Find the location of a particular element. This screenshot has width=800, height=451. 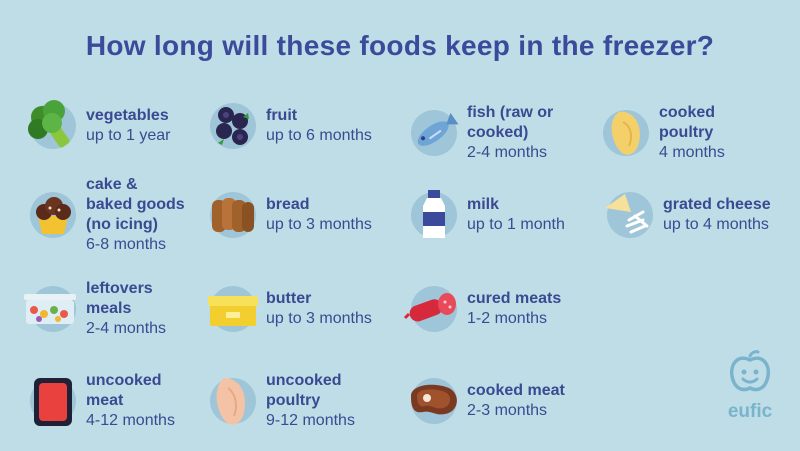

food-item-bread: bread up to 3 months is located at coordinates (291, 215).